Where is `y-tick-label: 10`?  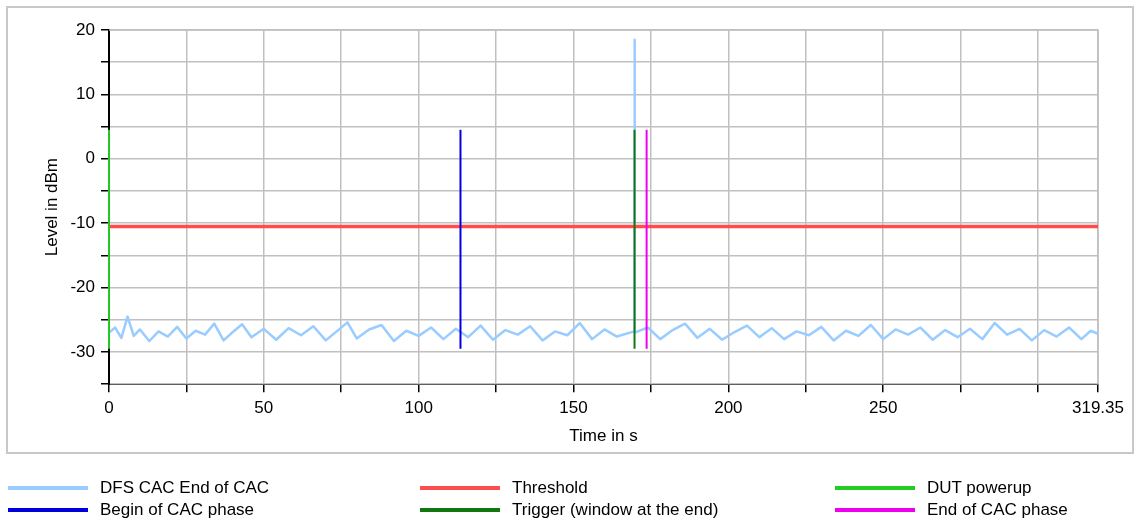 y-tick-label: 10 is located at coordinates (85, 94).